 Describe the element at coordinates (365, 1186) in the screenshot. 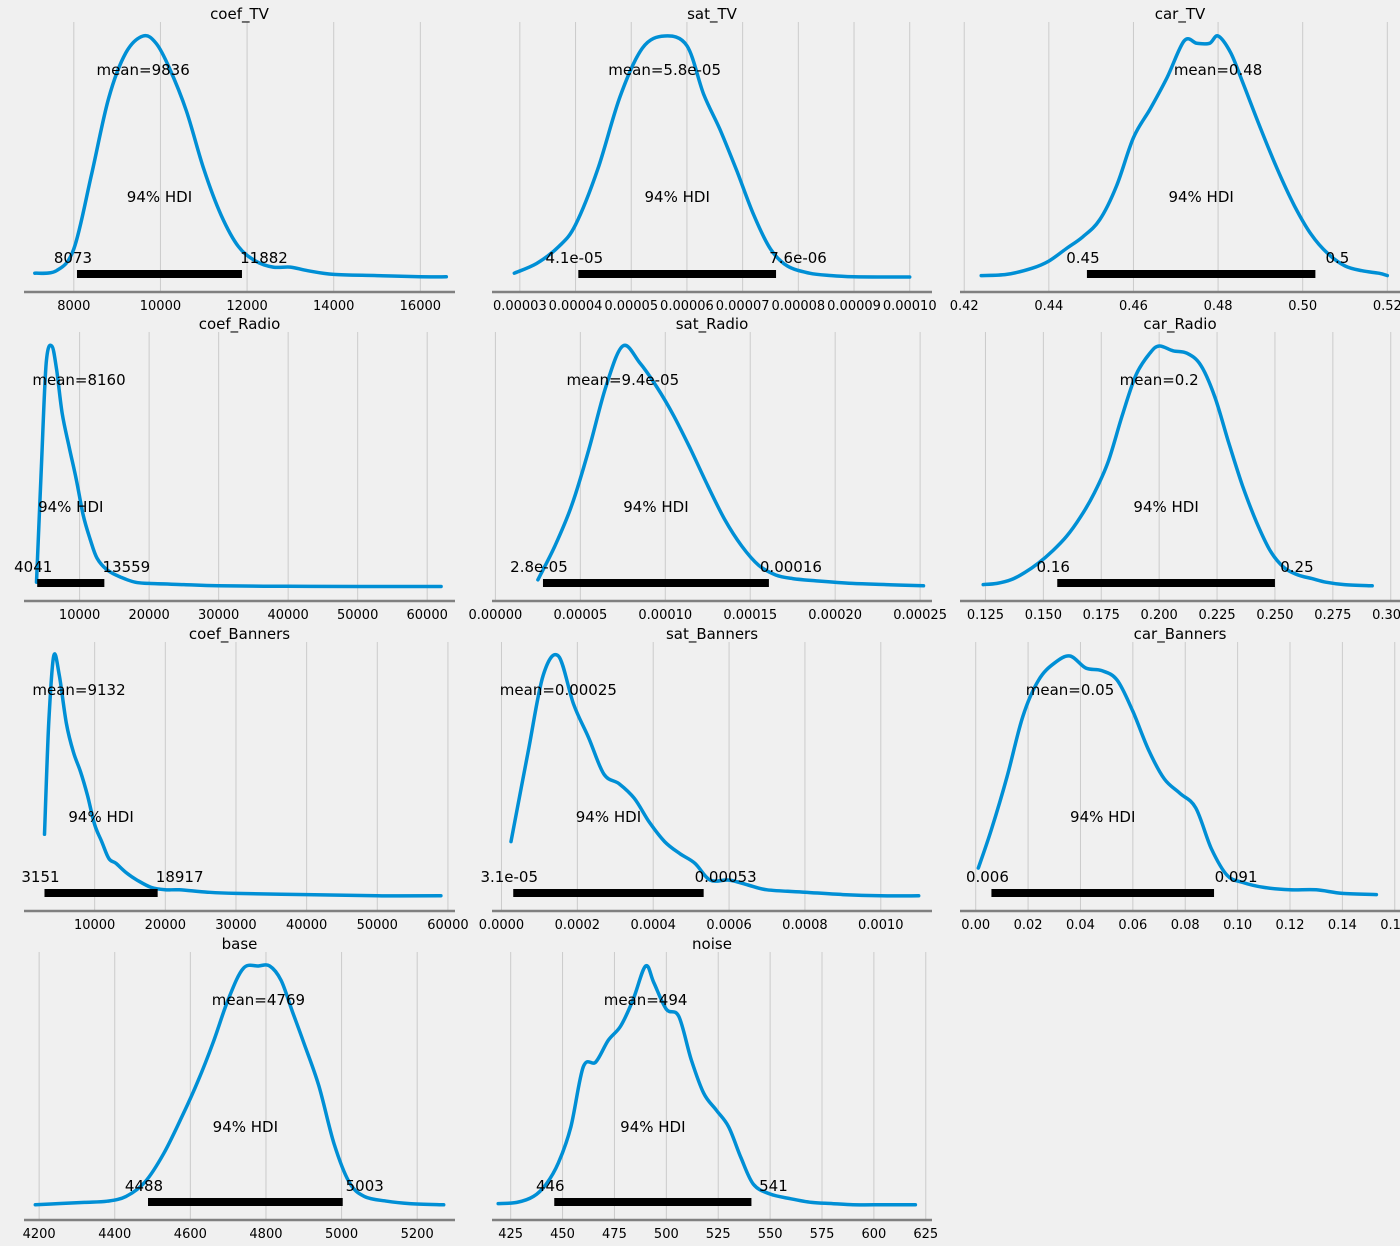

I see `hdi-high-label: 5003` at that location.